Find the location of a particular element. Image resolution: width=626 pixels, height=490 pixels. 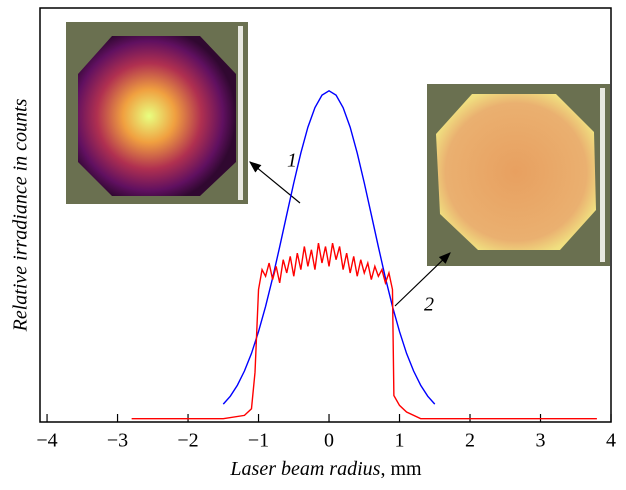

x-axis-unit: , mm is located at coordinates (401, 469).